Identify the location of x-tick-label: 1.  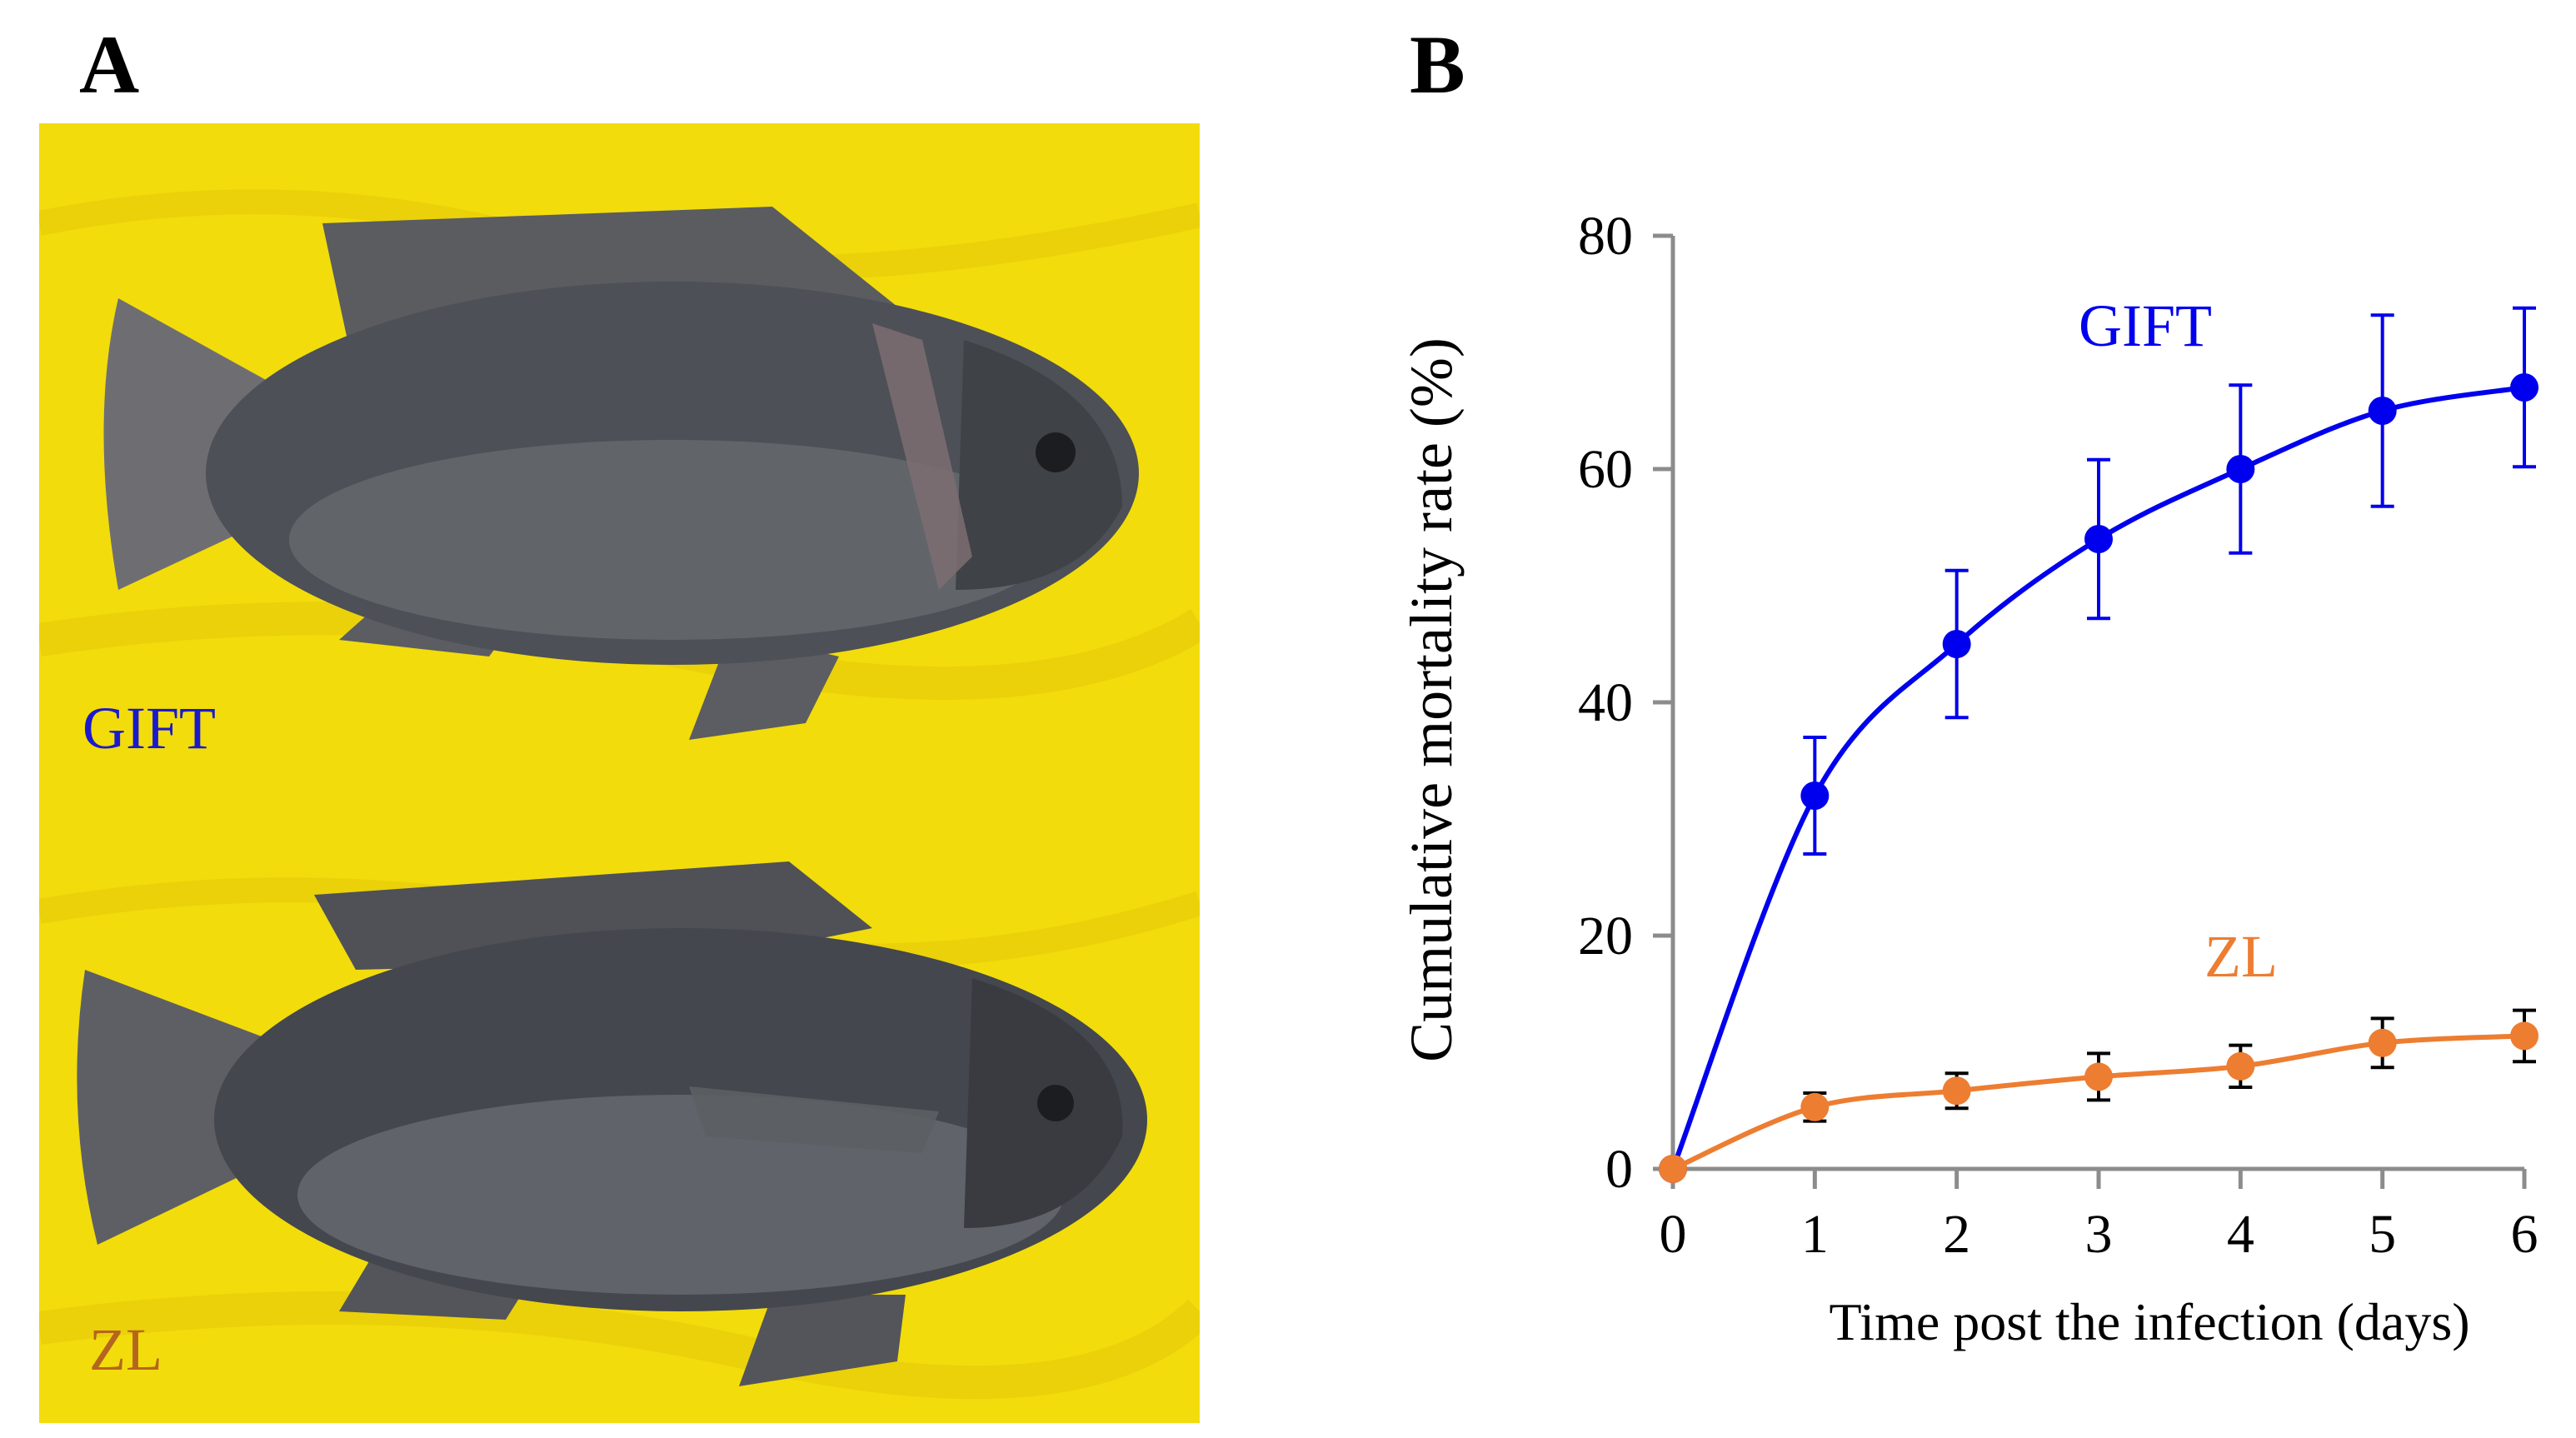
(1815, 1234).